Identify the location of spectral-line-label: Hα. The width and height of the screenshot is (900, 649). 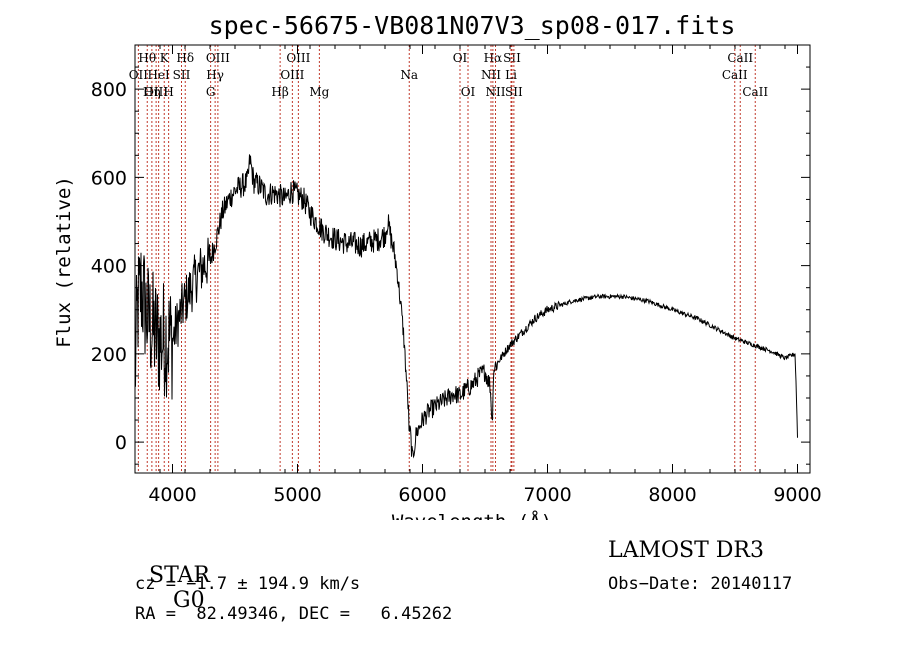
(493, 58).